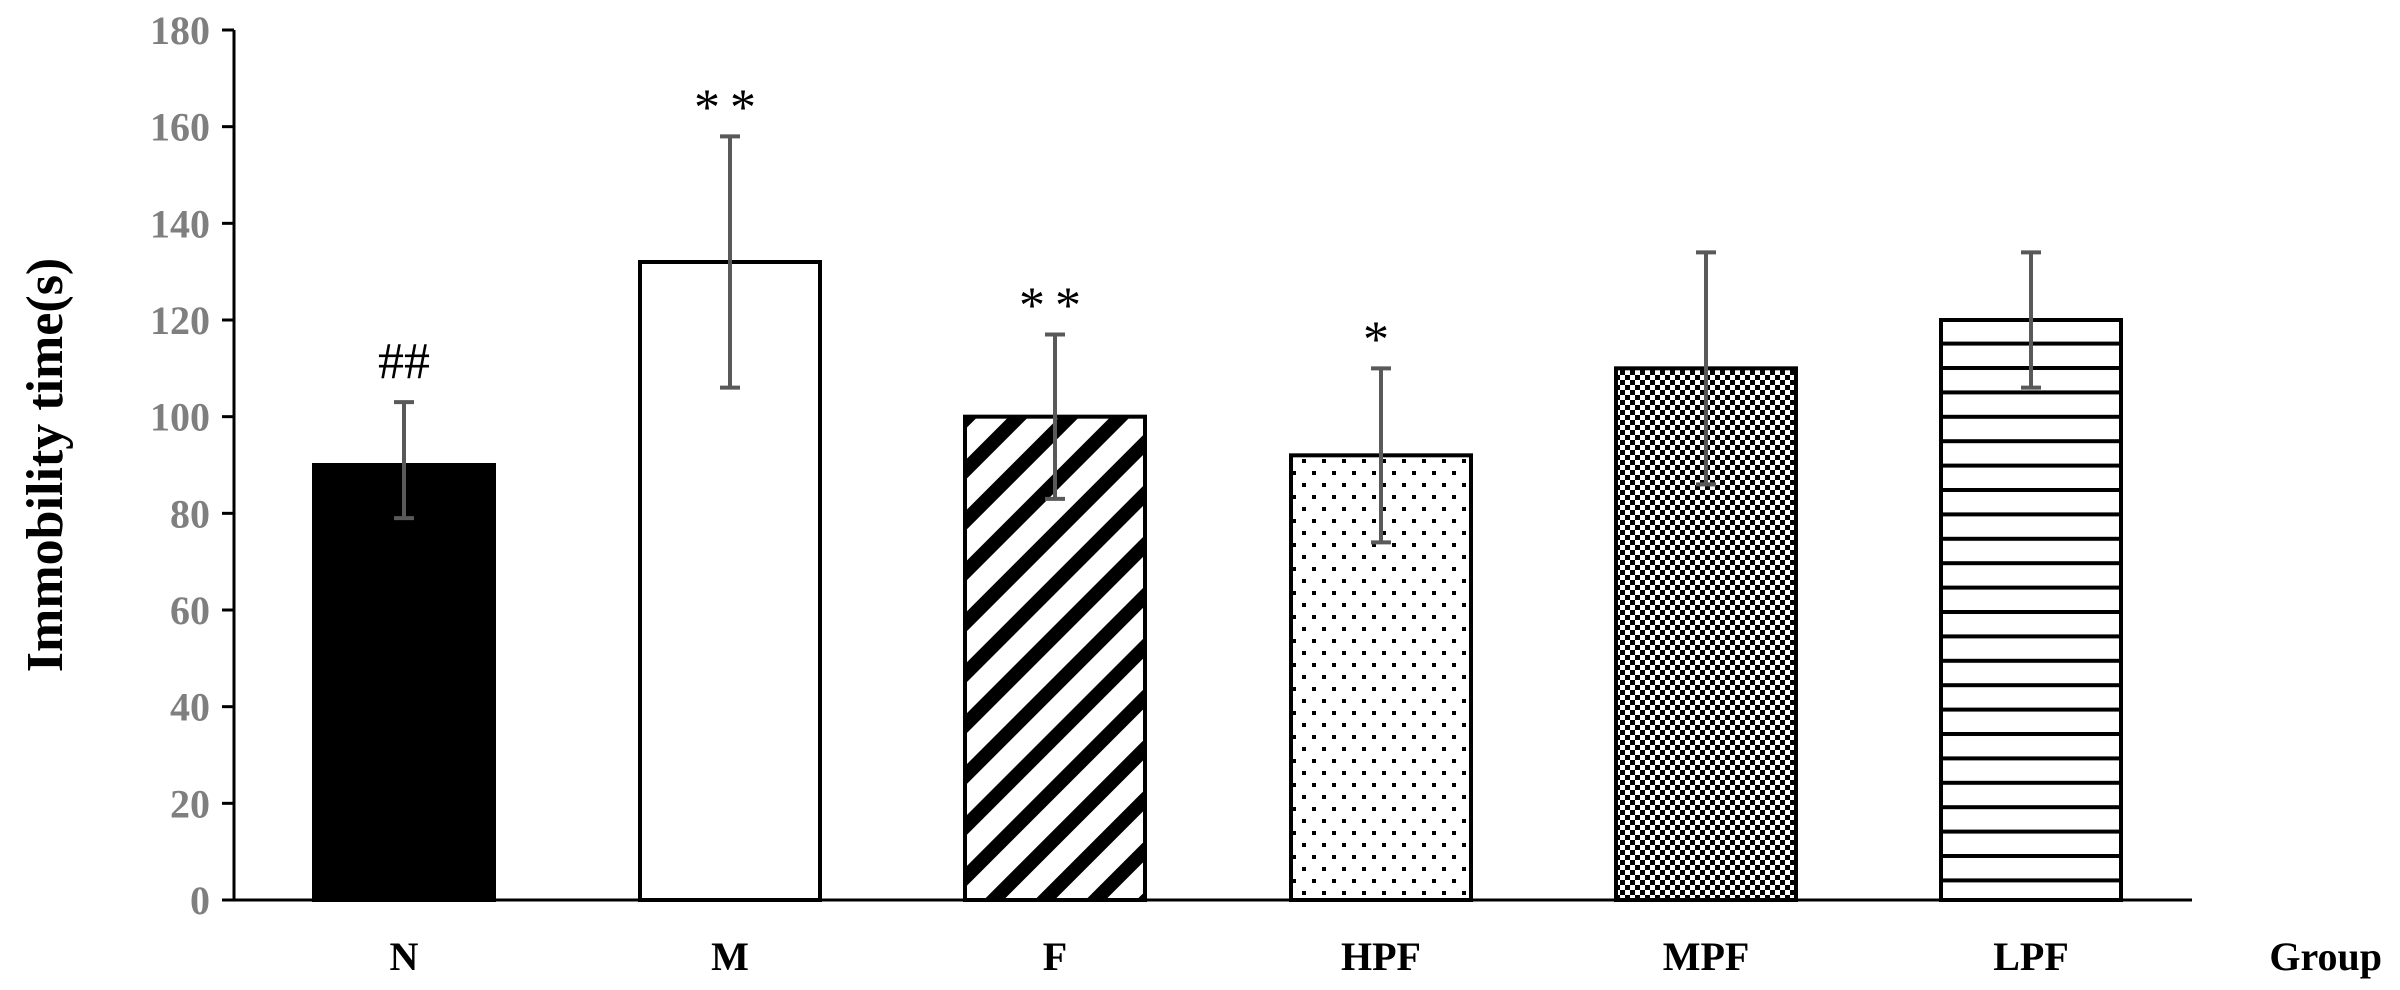  I want to click on significance-label-F: **, so click(1055, 306).